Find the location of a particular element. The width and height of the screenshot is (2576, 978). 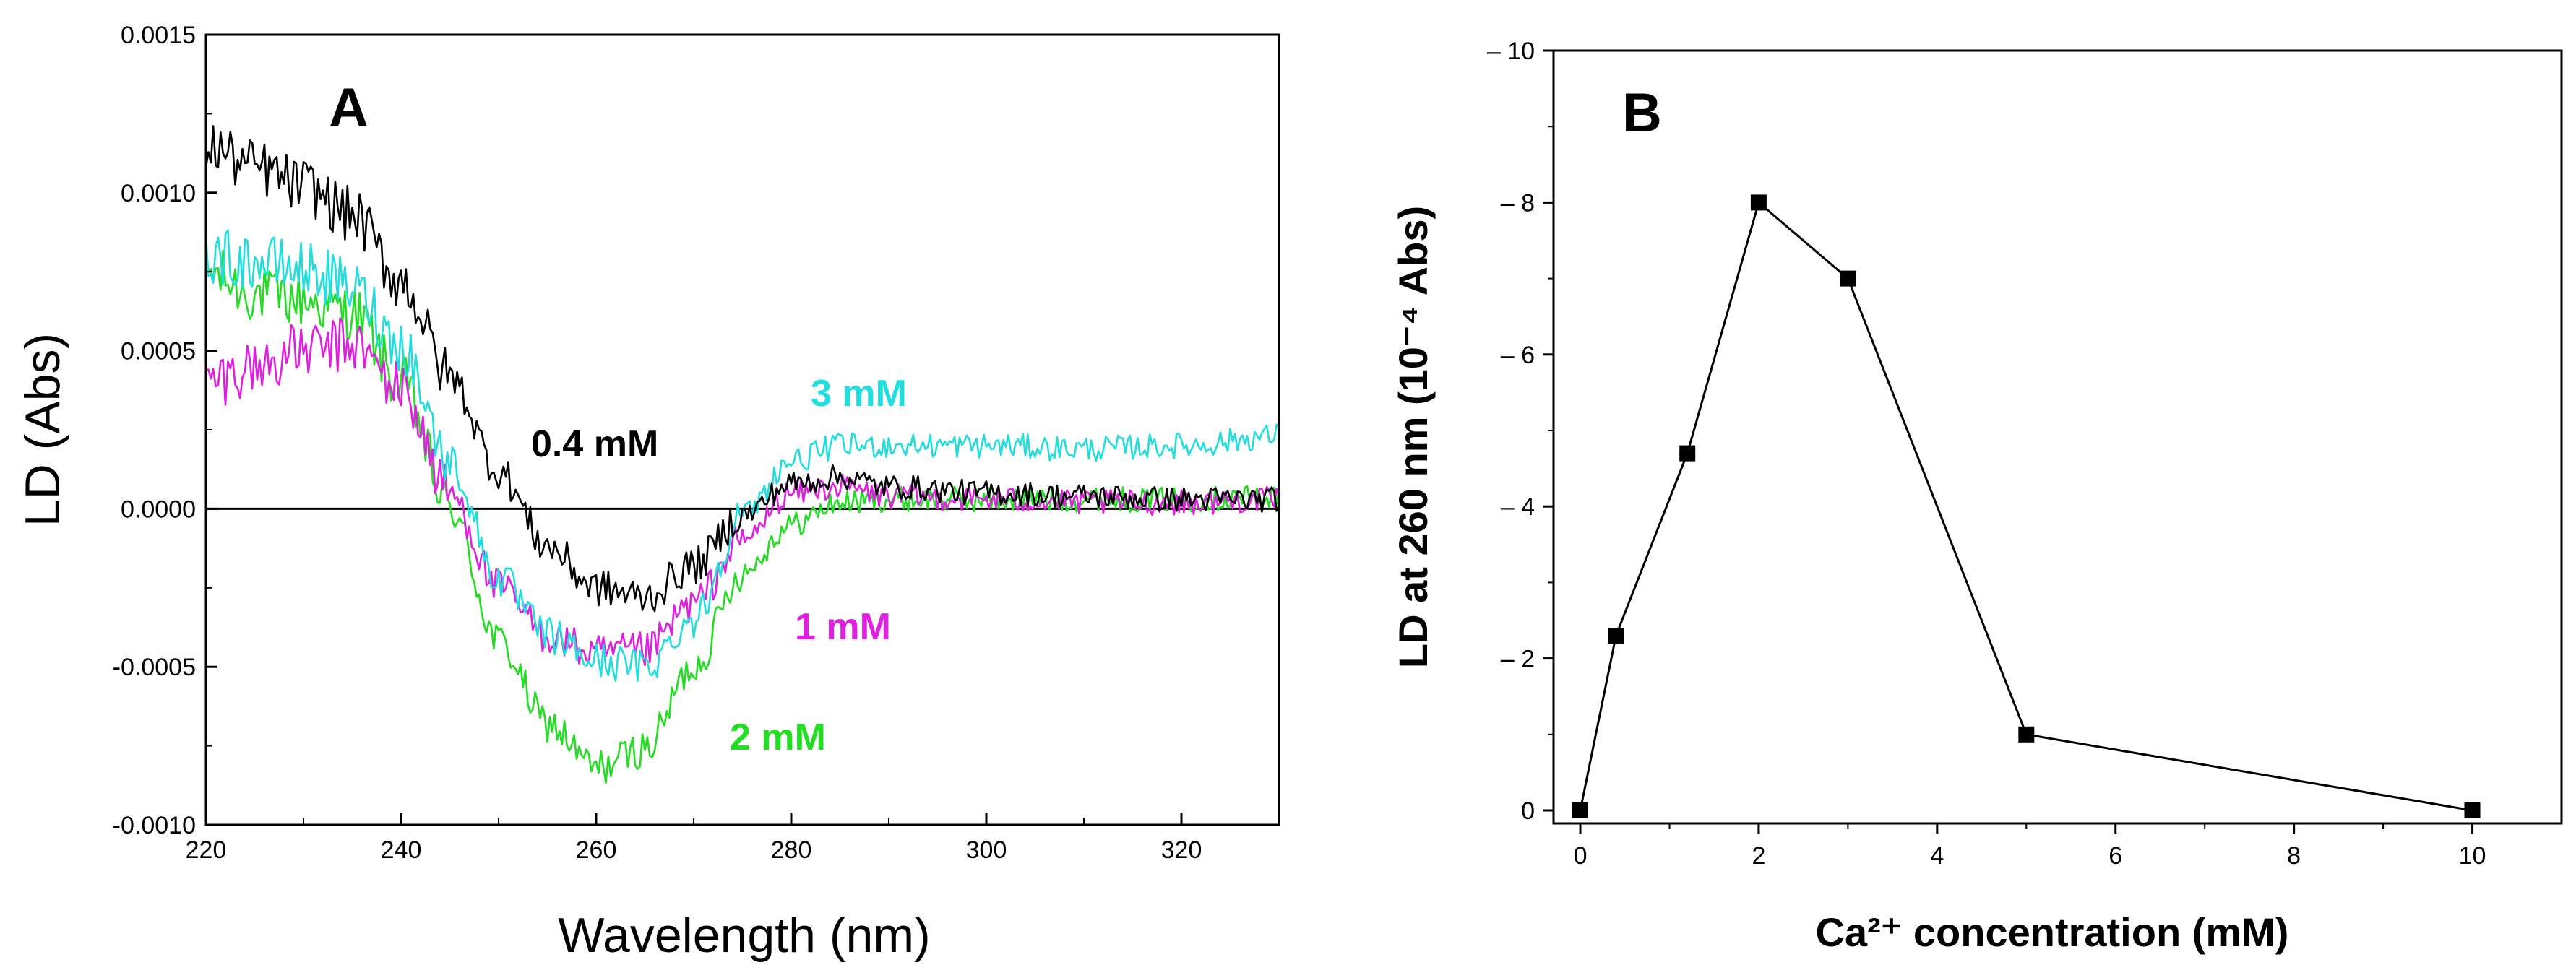

a-ytick-label: -0.0005 is located at coordinates (154, 667).